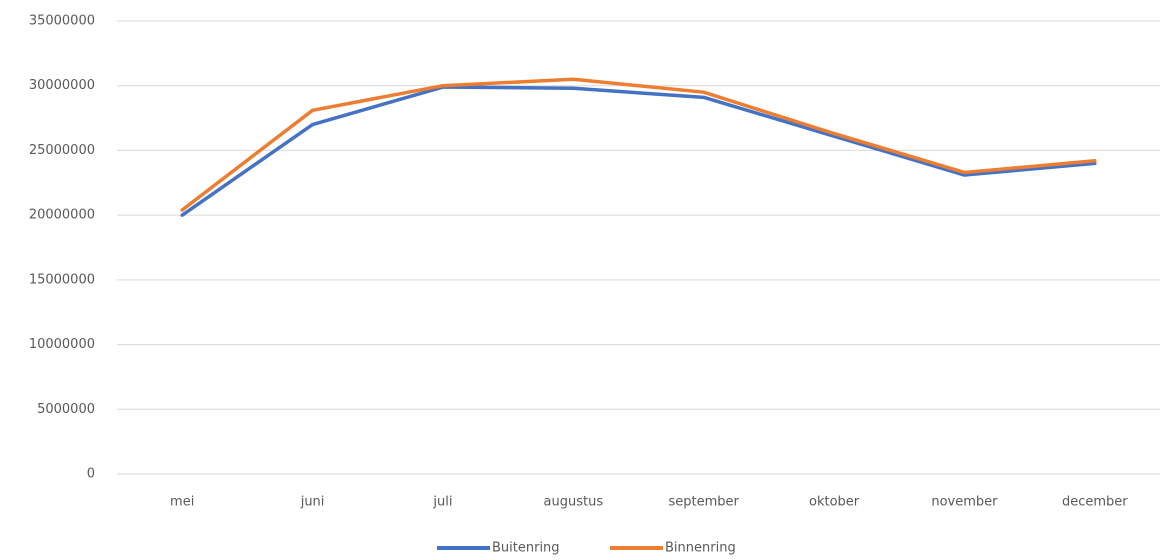 The image size is (1172, 560). What do you see at coordinates (62, 344) in the screenshot?
I see `y-tick-label: 10000000` at bounding box center [62, 344].